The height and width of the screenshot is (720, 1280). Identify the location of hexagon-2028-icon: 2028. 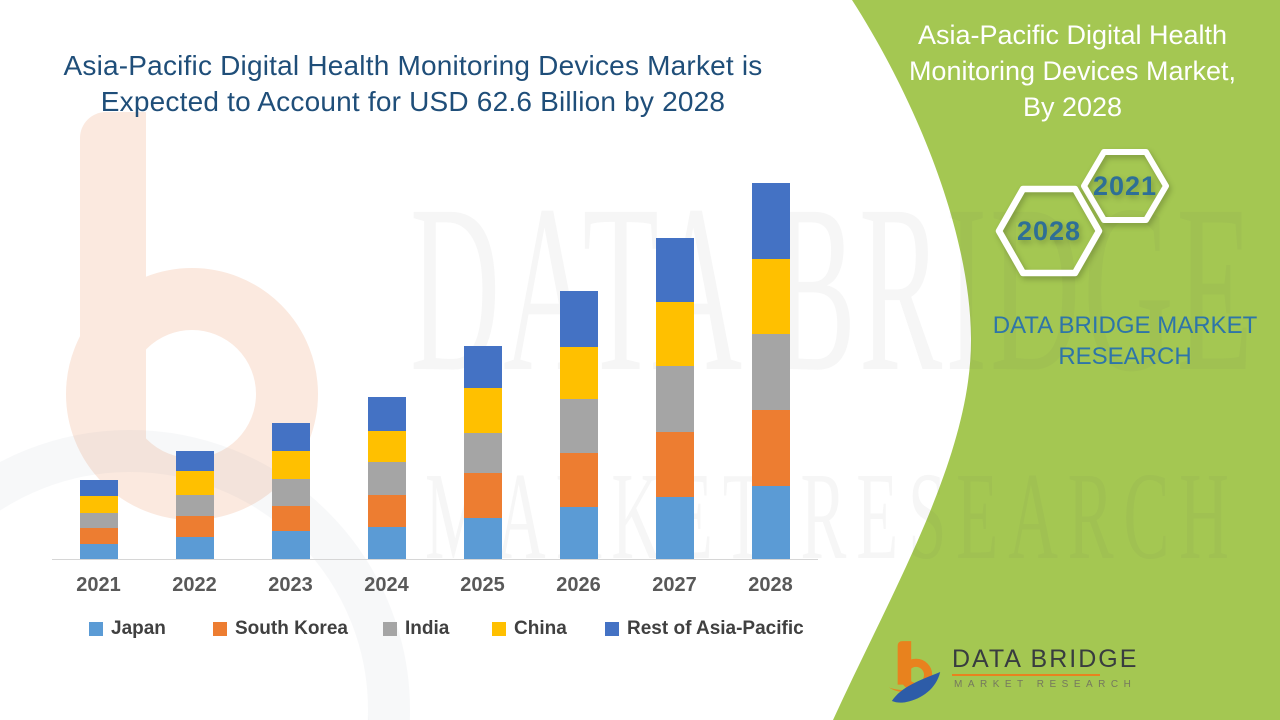
(1049, 231).